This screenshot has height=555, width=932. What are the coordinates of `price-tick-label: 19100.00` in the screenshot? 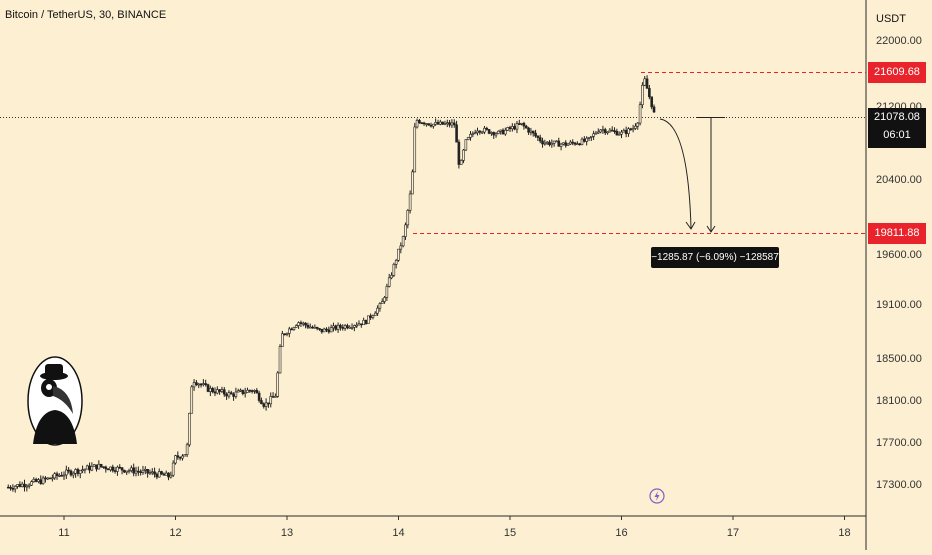 It's located at (899, 305).